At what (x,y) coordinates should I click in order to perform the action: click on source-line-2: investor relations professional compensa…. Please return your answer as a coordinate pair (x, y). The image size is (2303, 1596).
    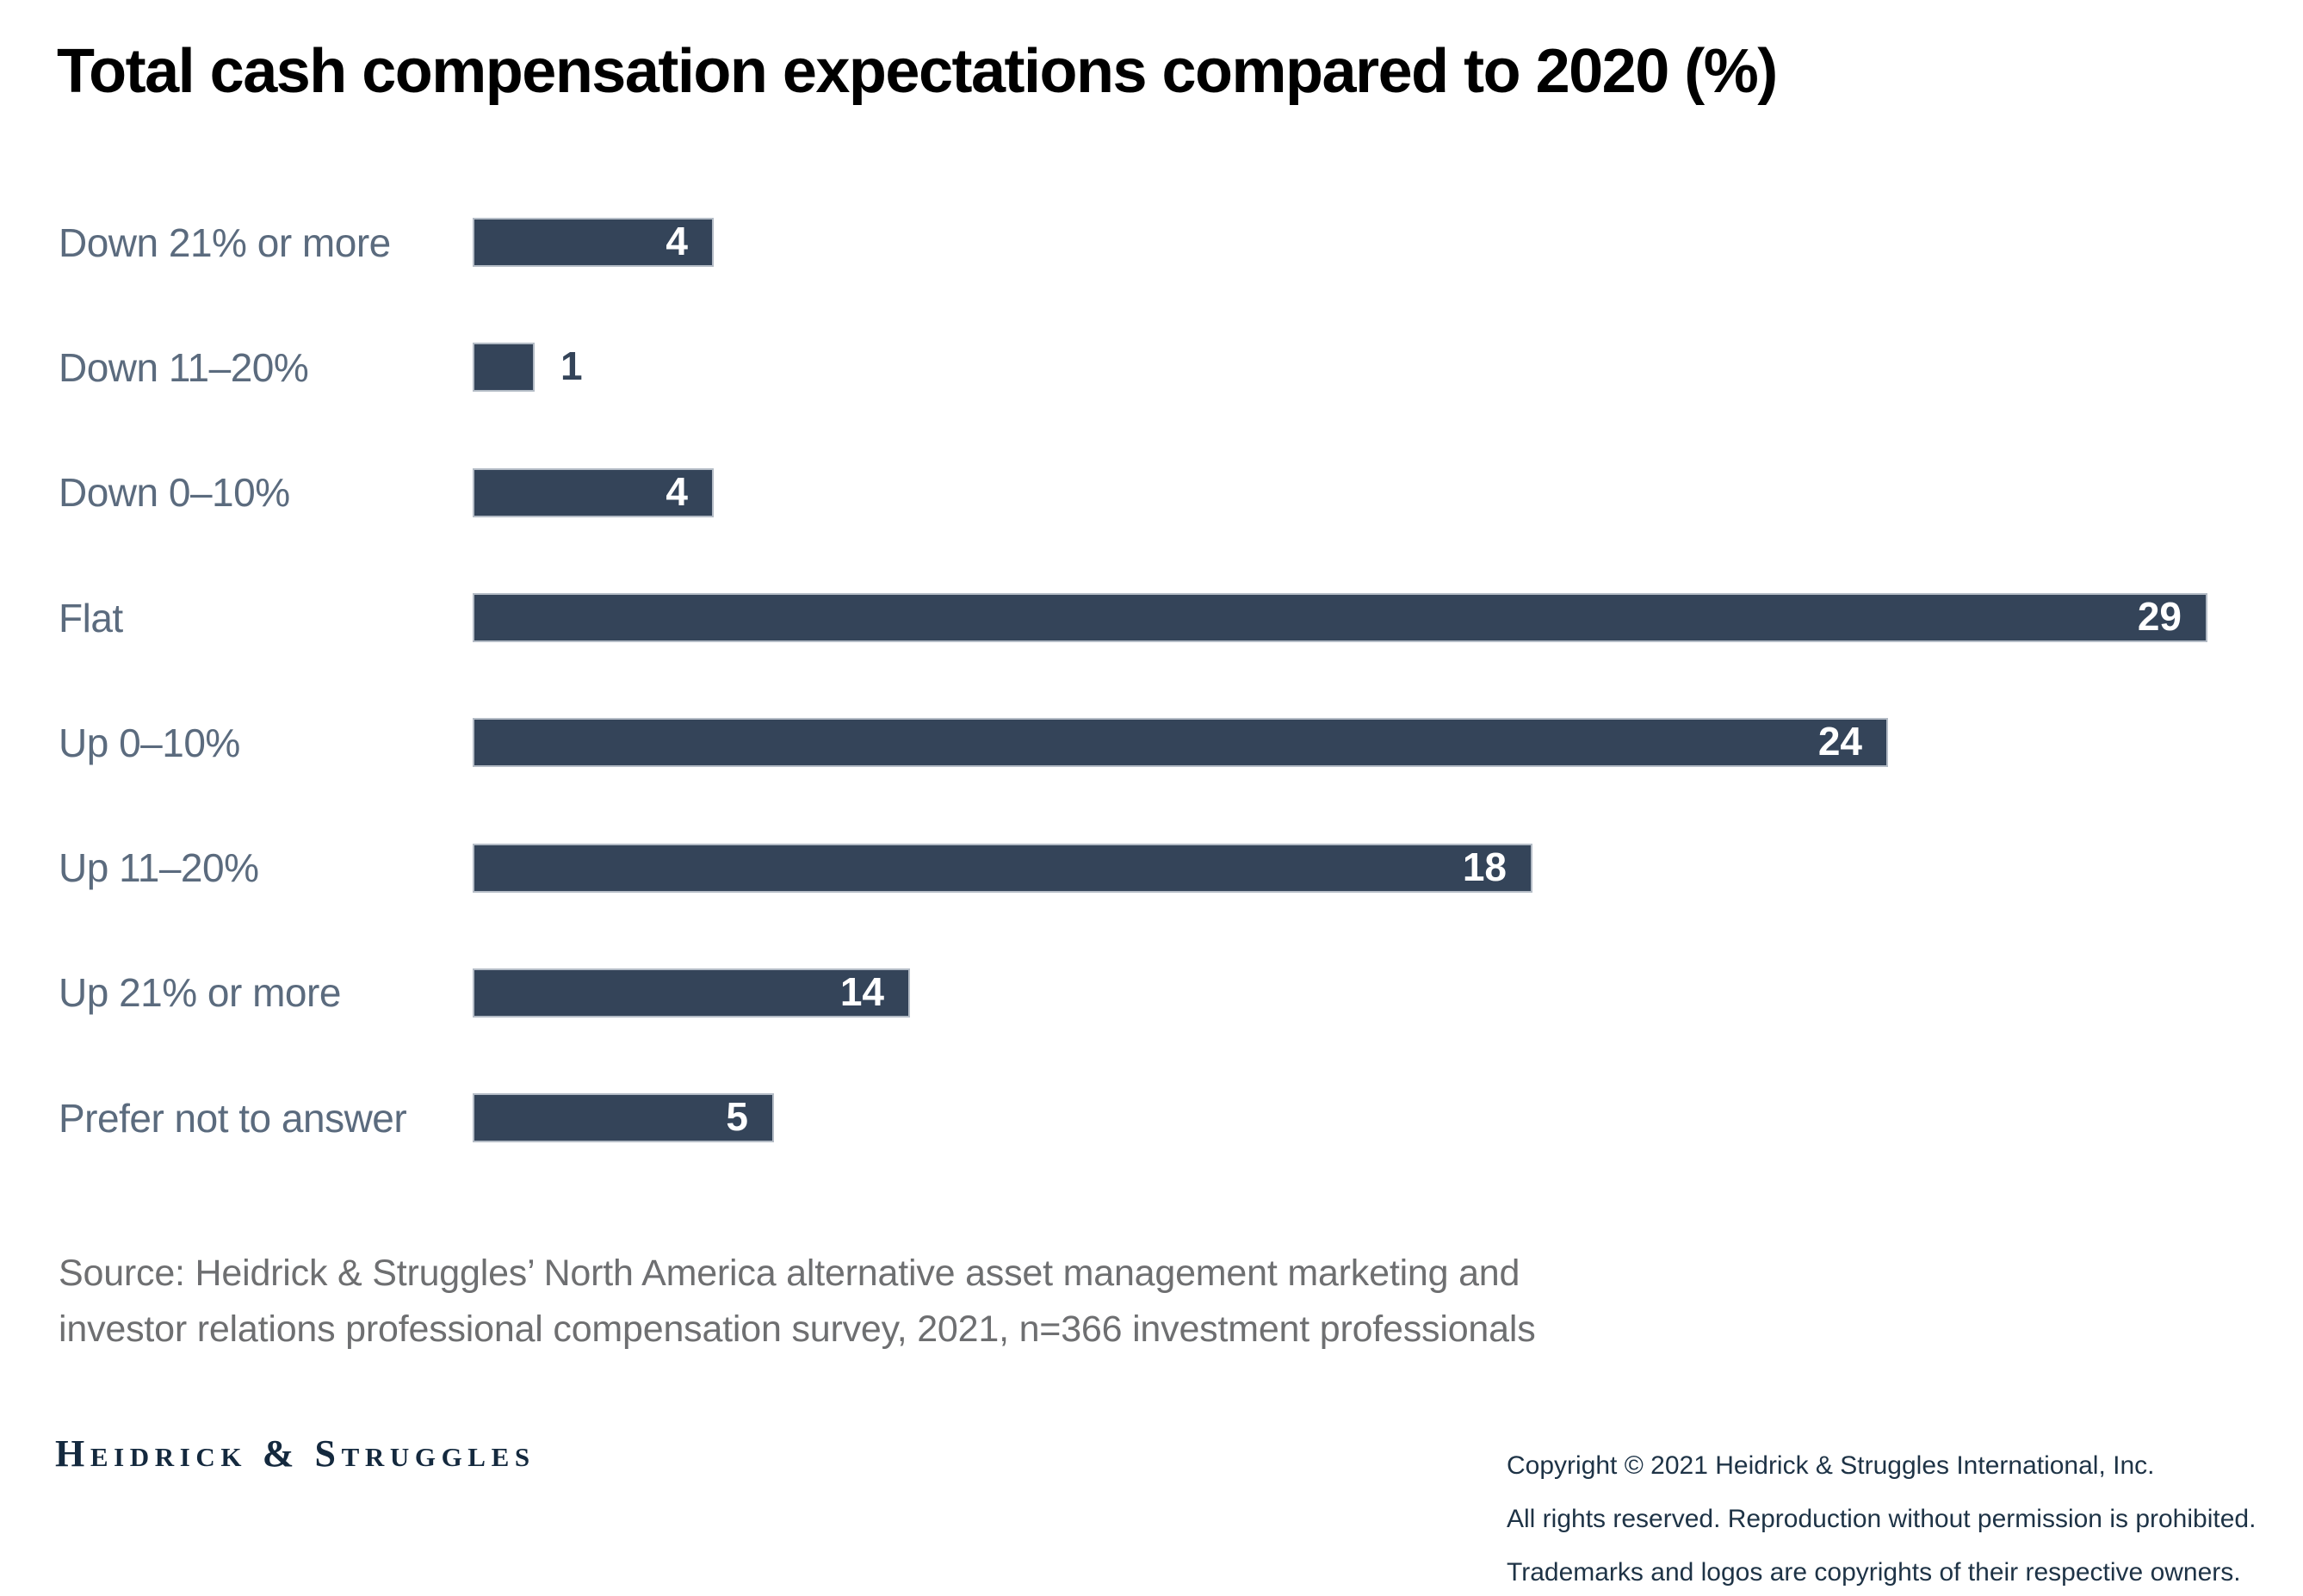
    Looking at the image, I should click on (797, 1329).